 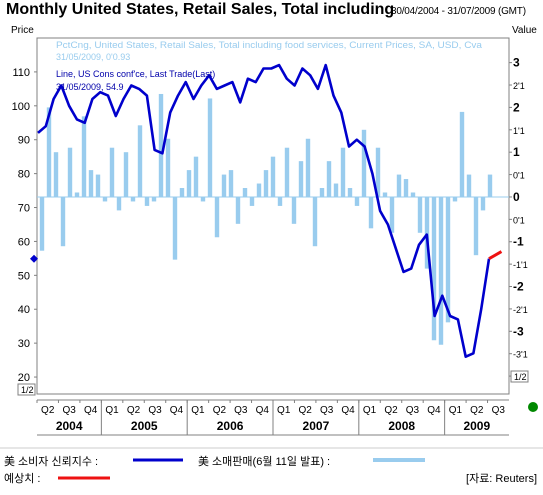 I want to click on corner-label-right: 1/2, so click(x=520, y=377).